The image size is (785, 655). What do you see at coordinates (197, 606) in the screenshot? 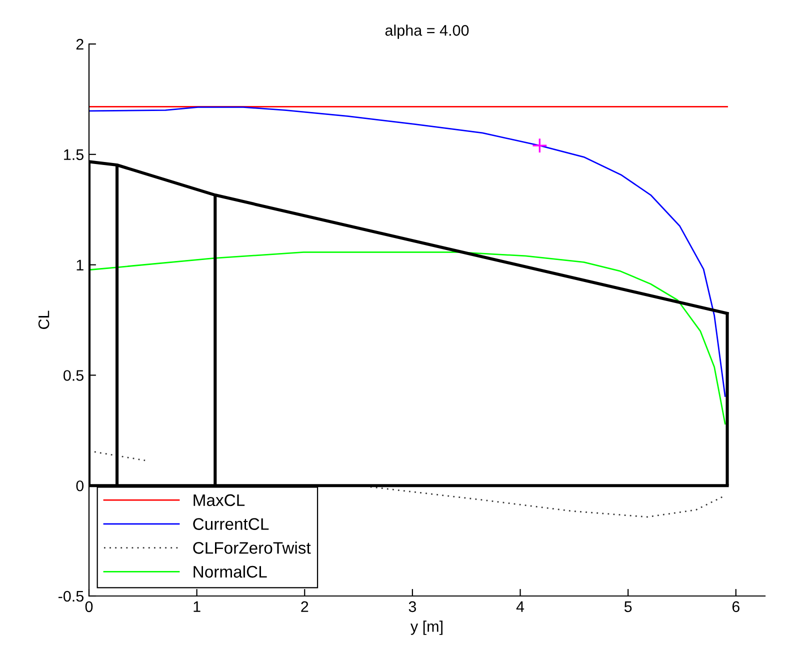
I see `x-tick-label: 1` at bounding box center [197, 606].